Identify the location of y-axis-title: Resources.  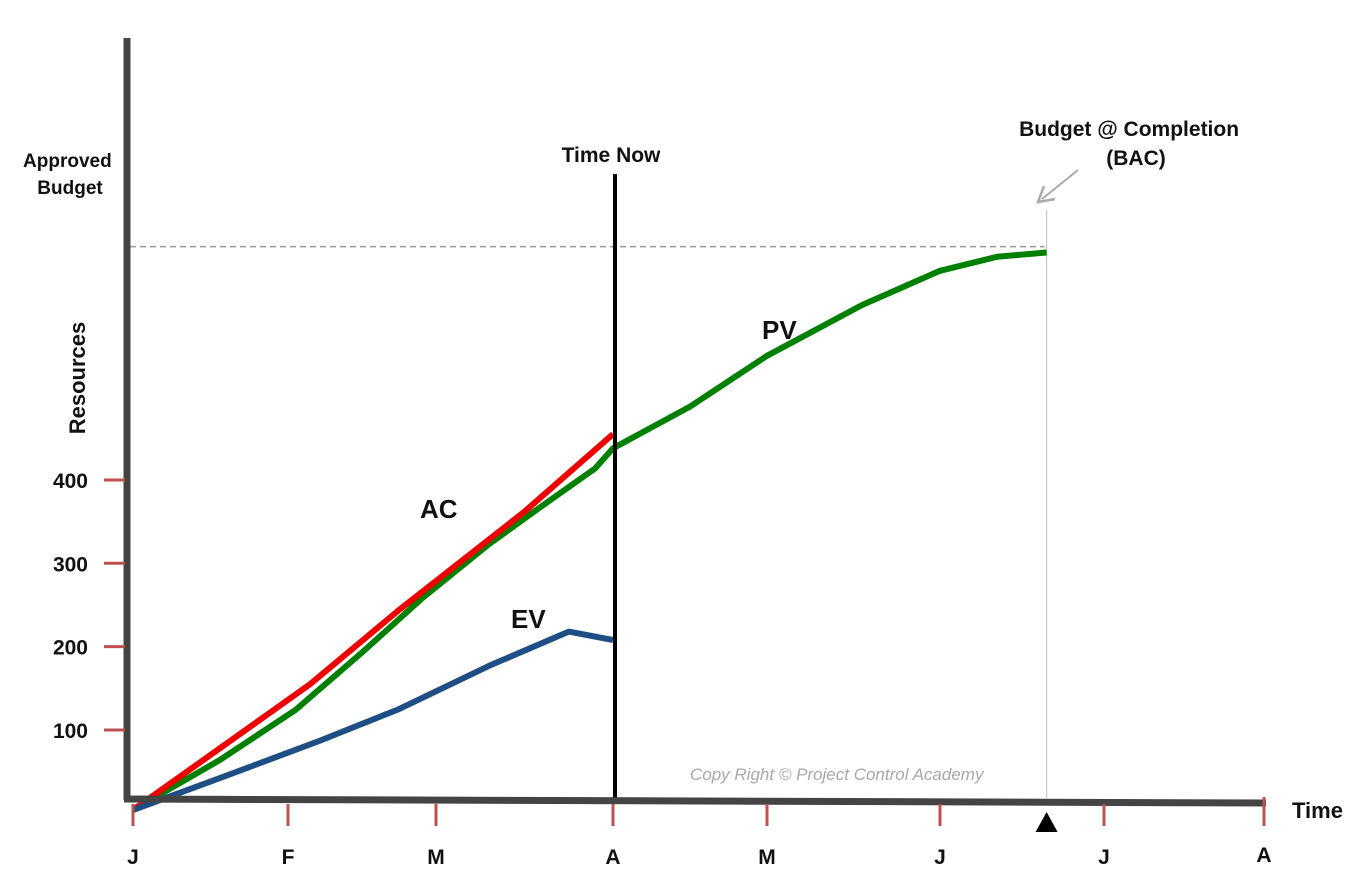
(77, 378).